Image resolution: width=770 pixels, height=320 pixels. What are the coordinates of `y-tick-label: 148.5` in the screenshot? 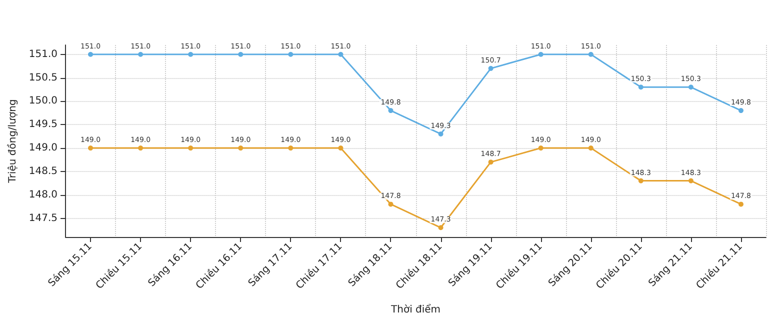 It's located at (43, 171).